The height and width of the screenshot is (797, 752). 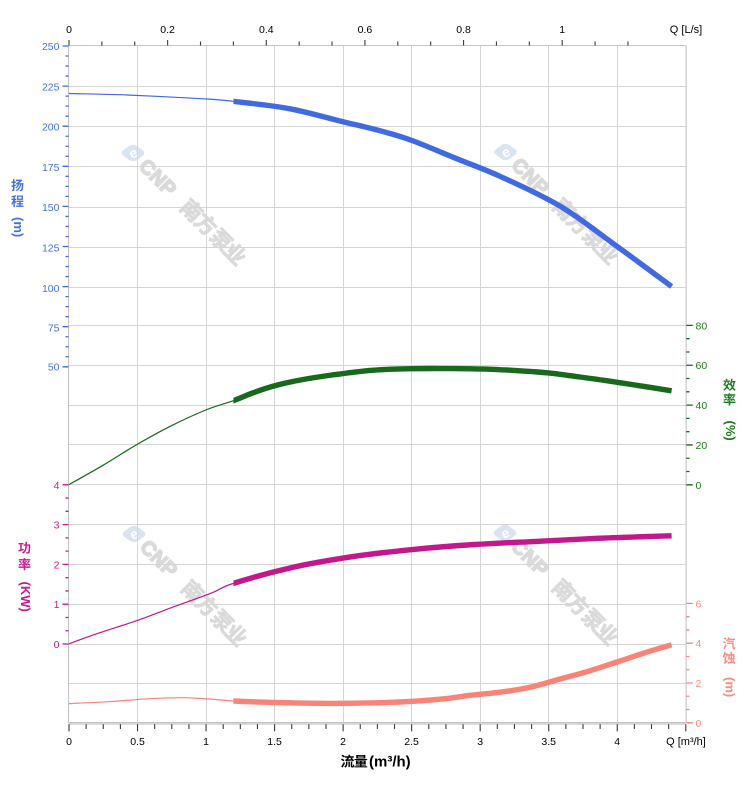 I want to click on svg-text: 0.2, so click(x=167, y=30).